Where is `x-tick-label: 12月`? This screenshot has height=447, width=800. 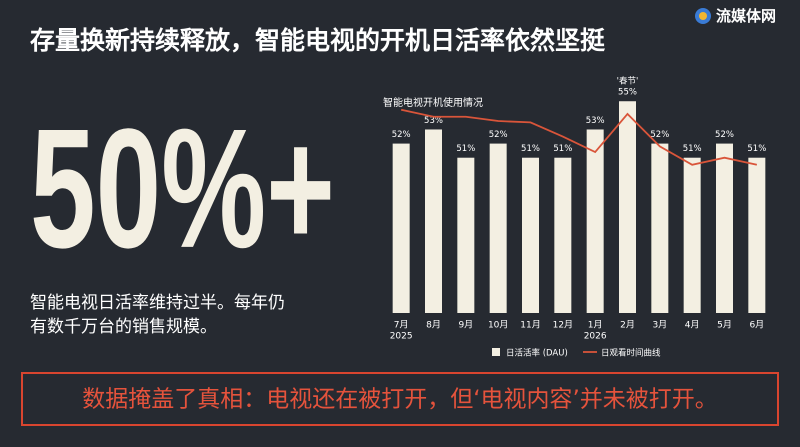 x-tick-label: 12月 is located at coordinates (563, 325).